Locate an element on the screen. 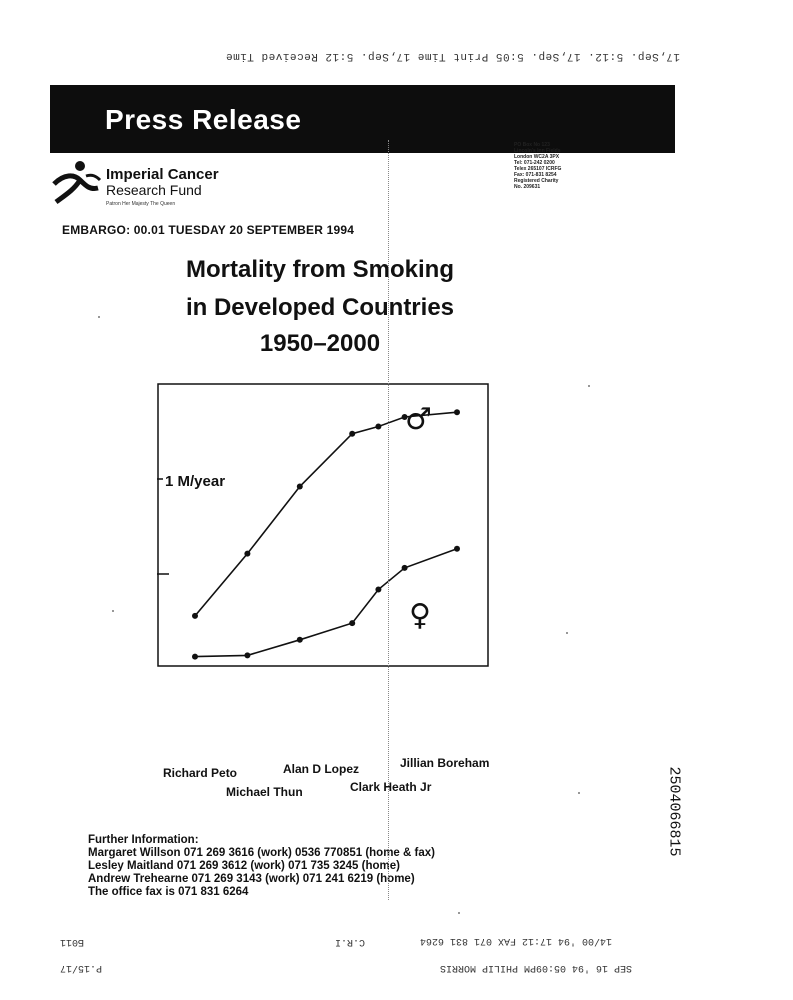 The width and height of the screenshot is (793, 1000). logo-name: Imperial Cancer is located at coordinates (162, 174).